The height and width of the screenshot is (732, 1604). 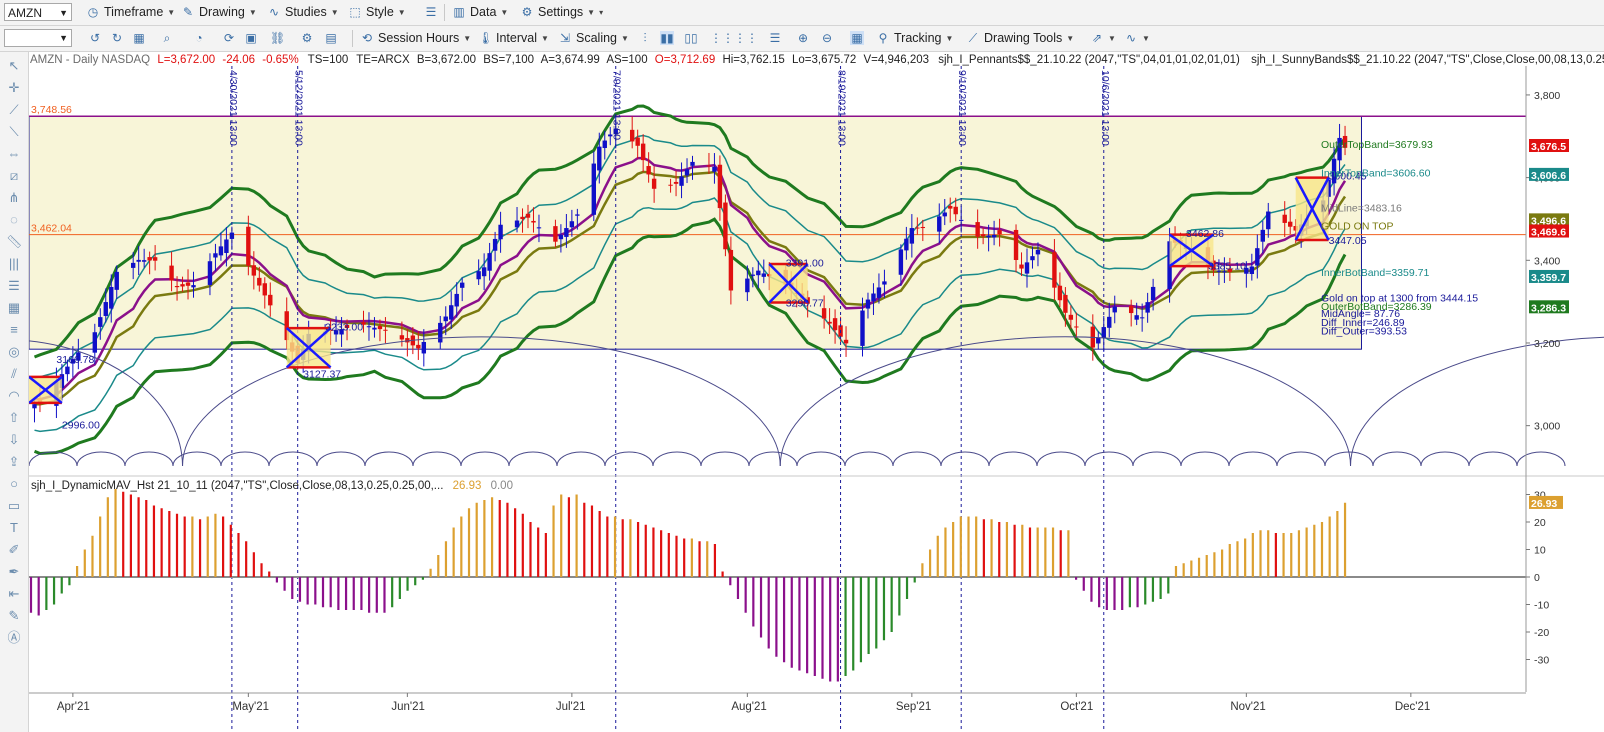 I want to click on arrow-up-marker-icon: ⇪, so click(x=14, y=461).